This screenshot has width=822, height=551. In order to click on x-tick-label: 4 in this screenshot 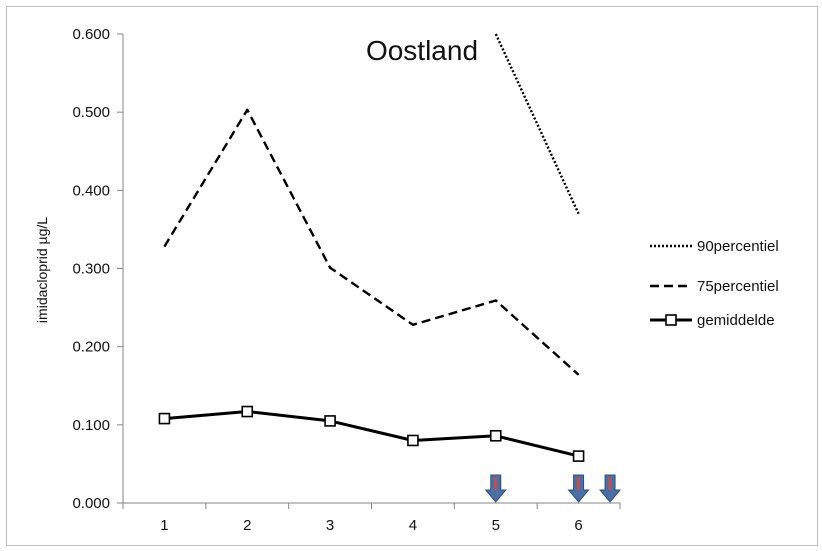, I will do `click(413, 525)`.